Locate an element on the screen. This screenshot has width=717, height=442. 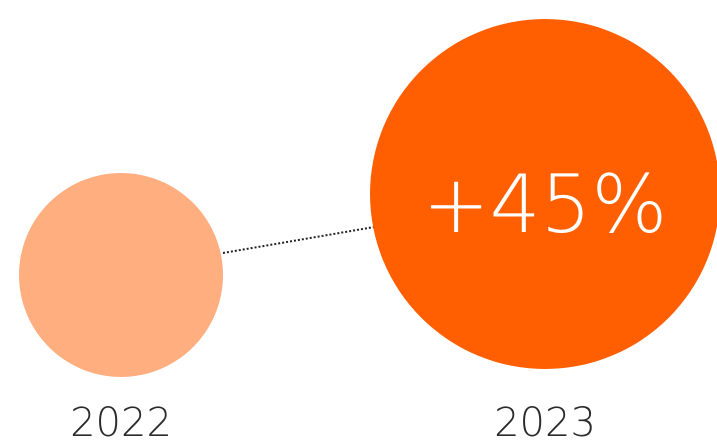
change-label: +45% is located at coordinates (545, 204).